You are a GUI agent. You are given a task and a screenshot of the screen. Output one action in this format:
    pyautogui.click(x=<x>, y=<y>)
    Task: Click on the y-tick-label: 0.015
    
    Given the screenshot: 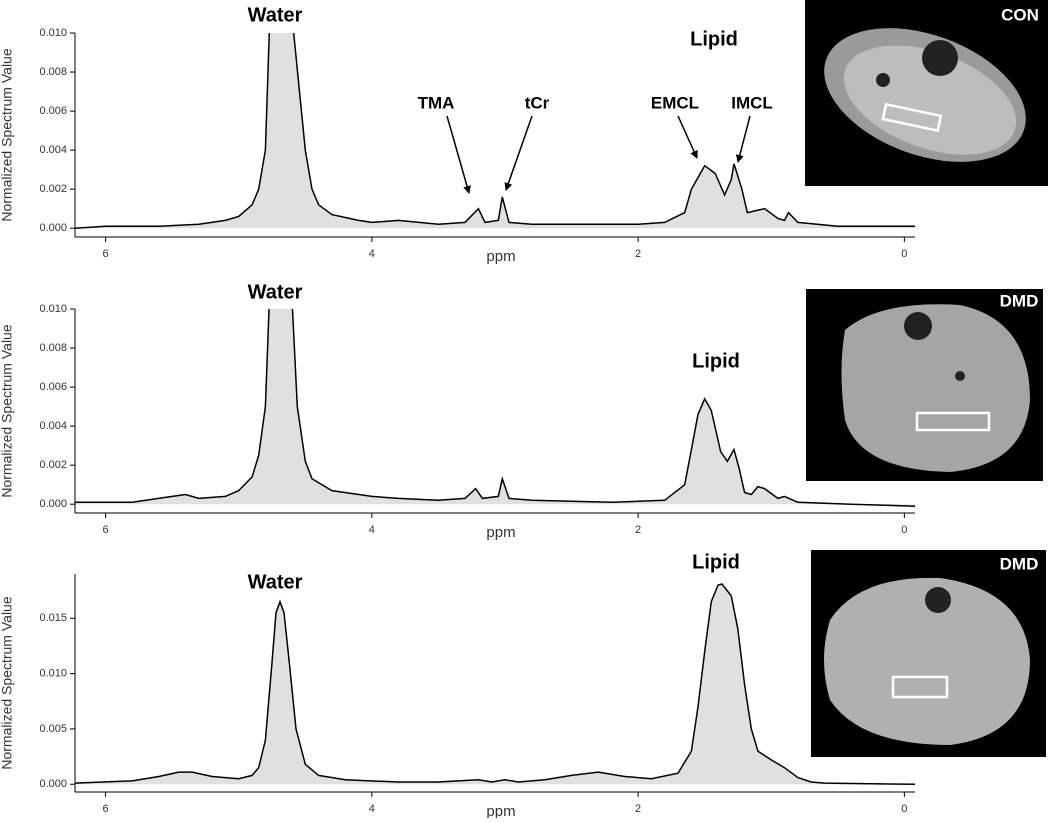 What is the action you would take?
    pyautogui.click(x=53, y=618)
    